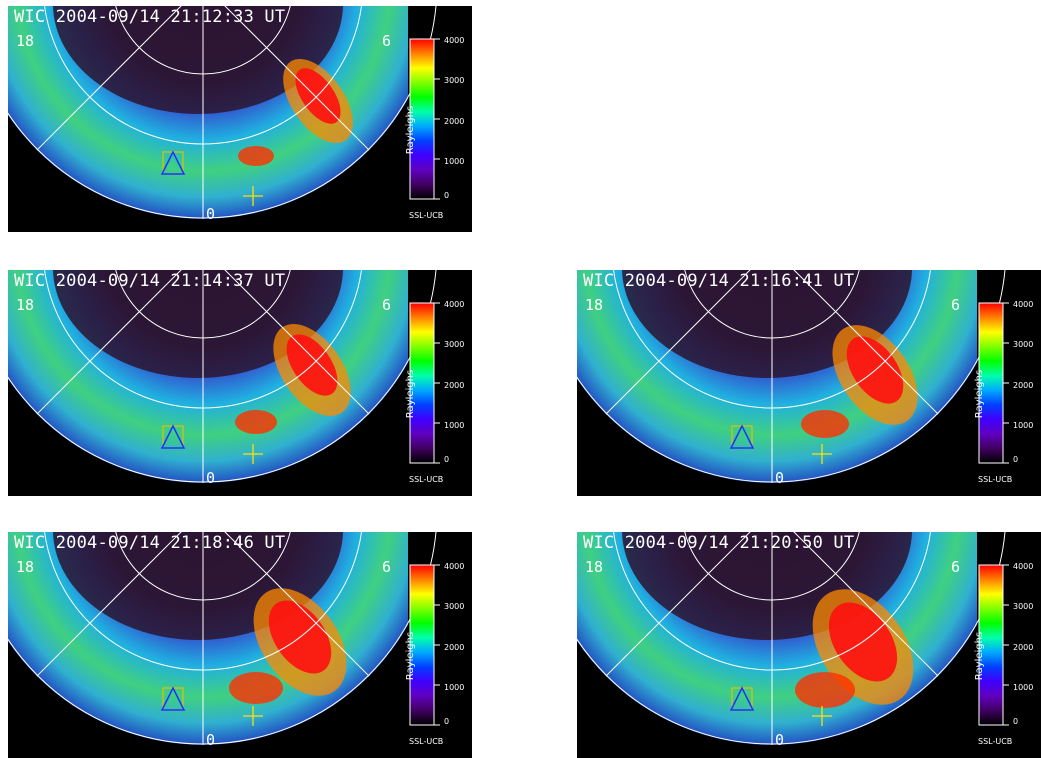 The image size is (1041, 758). Describe the element at coordinates (150, 17) in the screenshot. I see `panel-title-1: WIC 2004-09/14 21:12:33 UT` at that location.